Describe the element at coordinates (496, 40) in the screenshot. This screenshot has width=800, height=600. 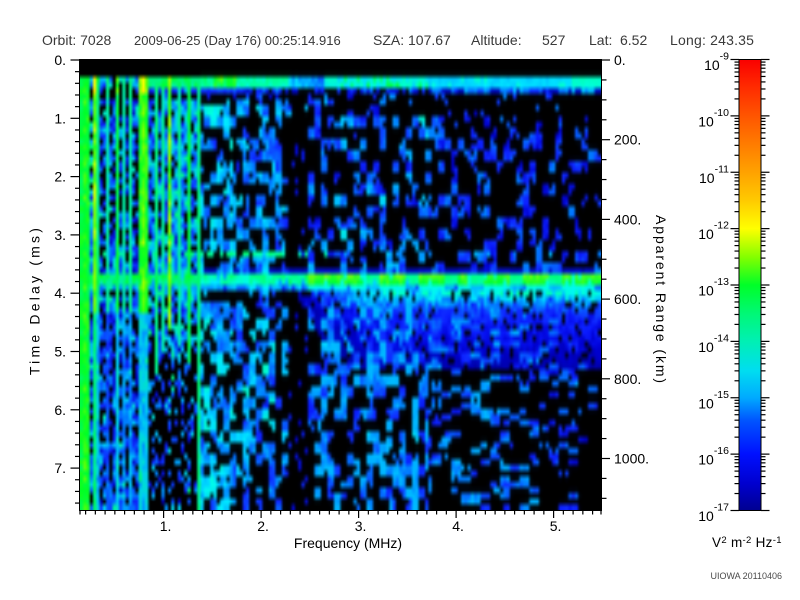
I see `svg-text: Altitude:` at that location.